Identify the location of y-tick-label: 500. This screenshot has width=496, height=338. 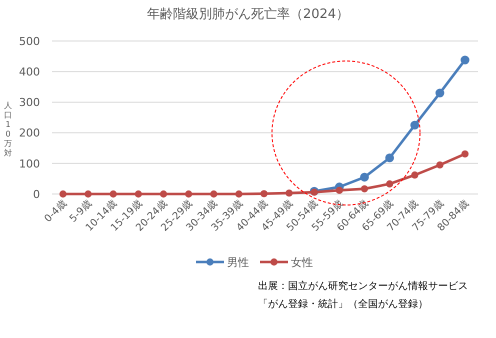
(29, 41).